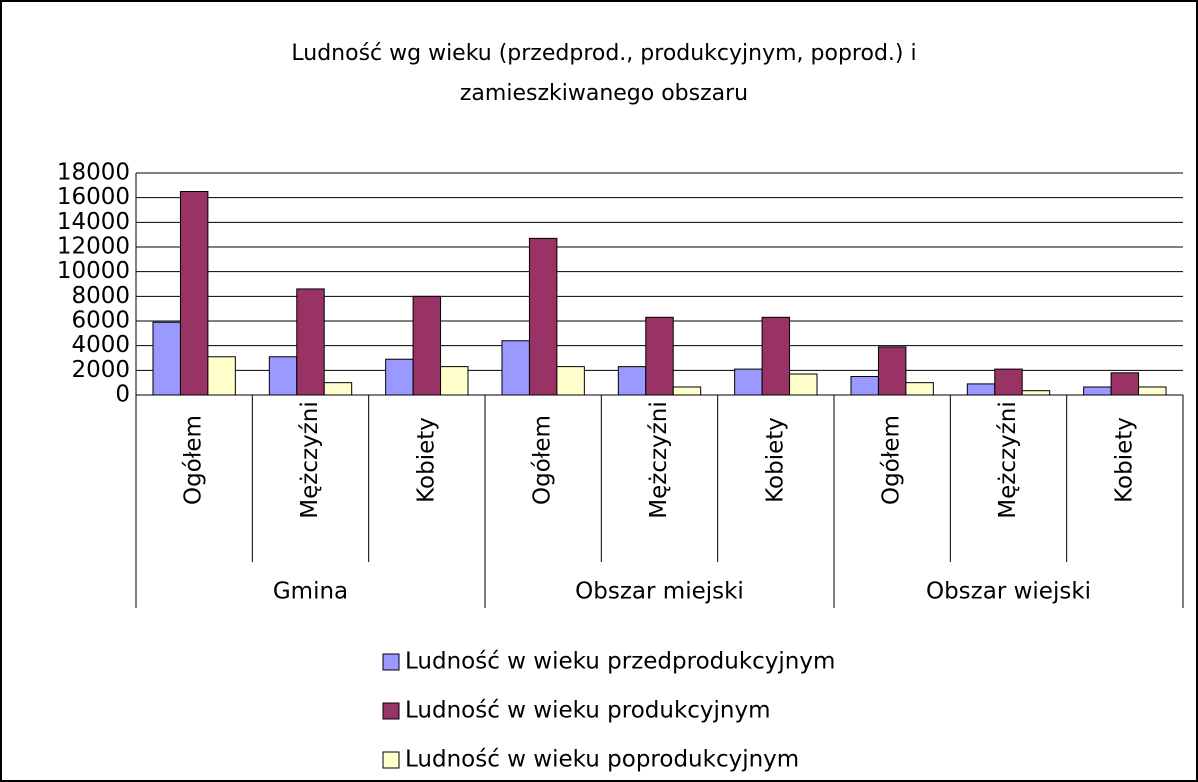 The image size is (1198, 782). I want to click on y-tick-label: 8000, so click(100, 296).